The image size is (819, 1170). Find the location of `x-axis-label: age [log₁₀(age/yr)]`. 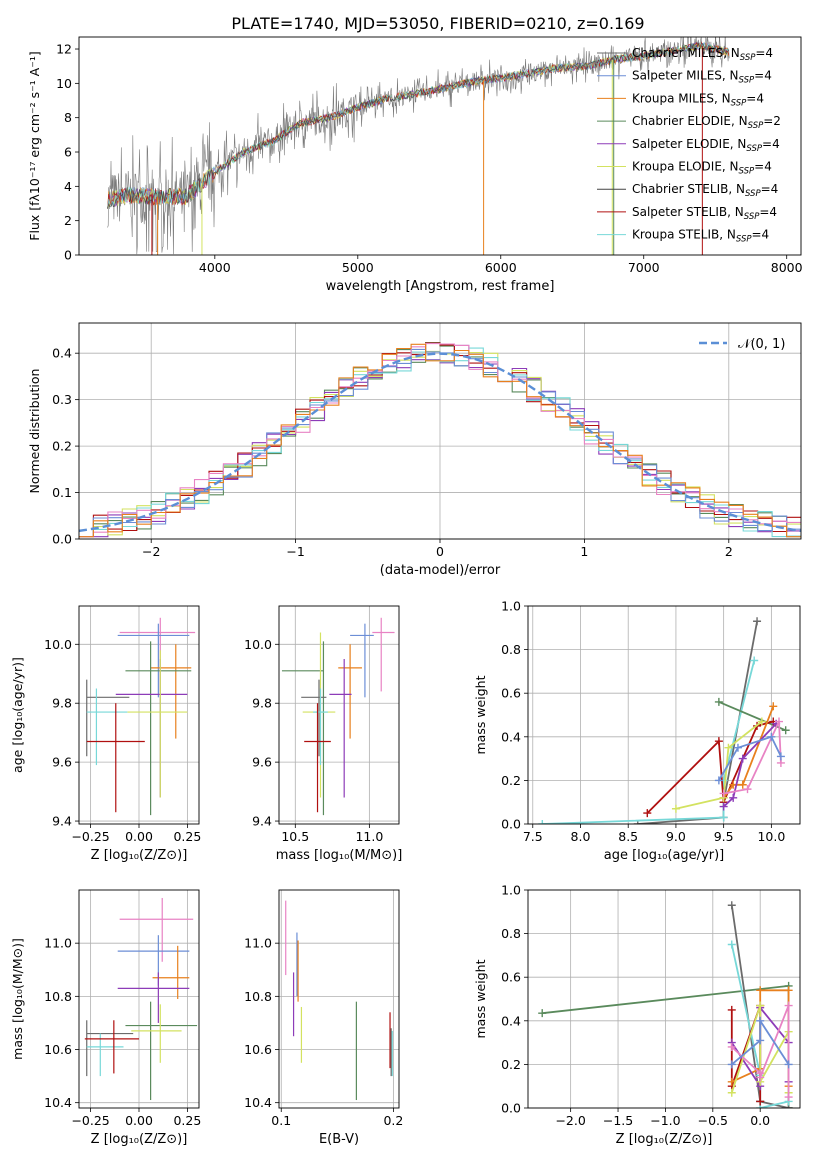

x-axis-label: age [log₁₀(age/yr)] is located at coordinates (664, 855).